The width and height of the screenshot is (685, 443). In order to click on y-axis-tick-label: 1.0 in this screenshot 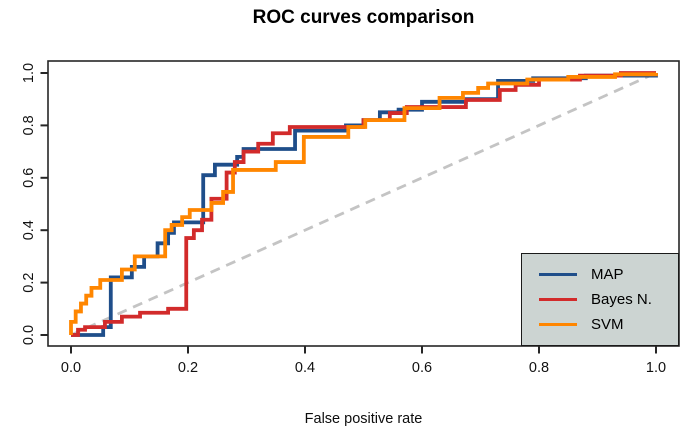, I will do `click(29, 73)`.